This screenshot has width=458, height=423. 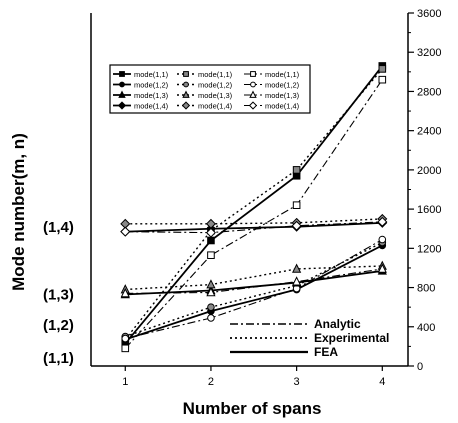 I want to click on y-tick-label: 400, so click(x=426, y=328).